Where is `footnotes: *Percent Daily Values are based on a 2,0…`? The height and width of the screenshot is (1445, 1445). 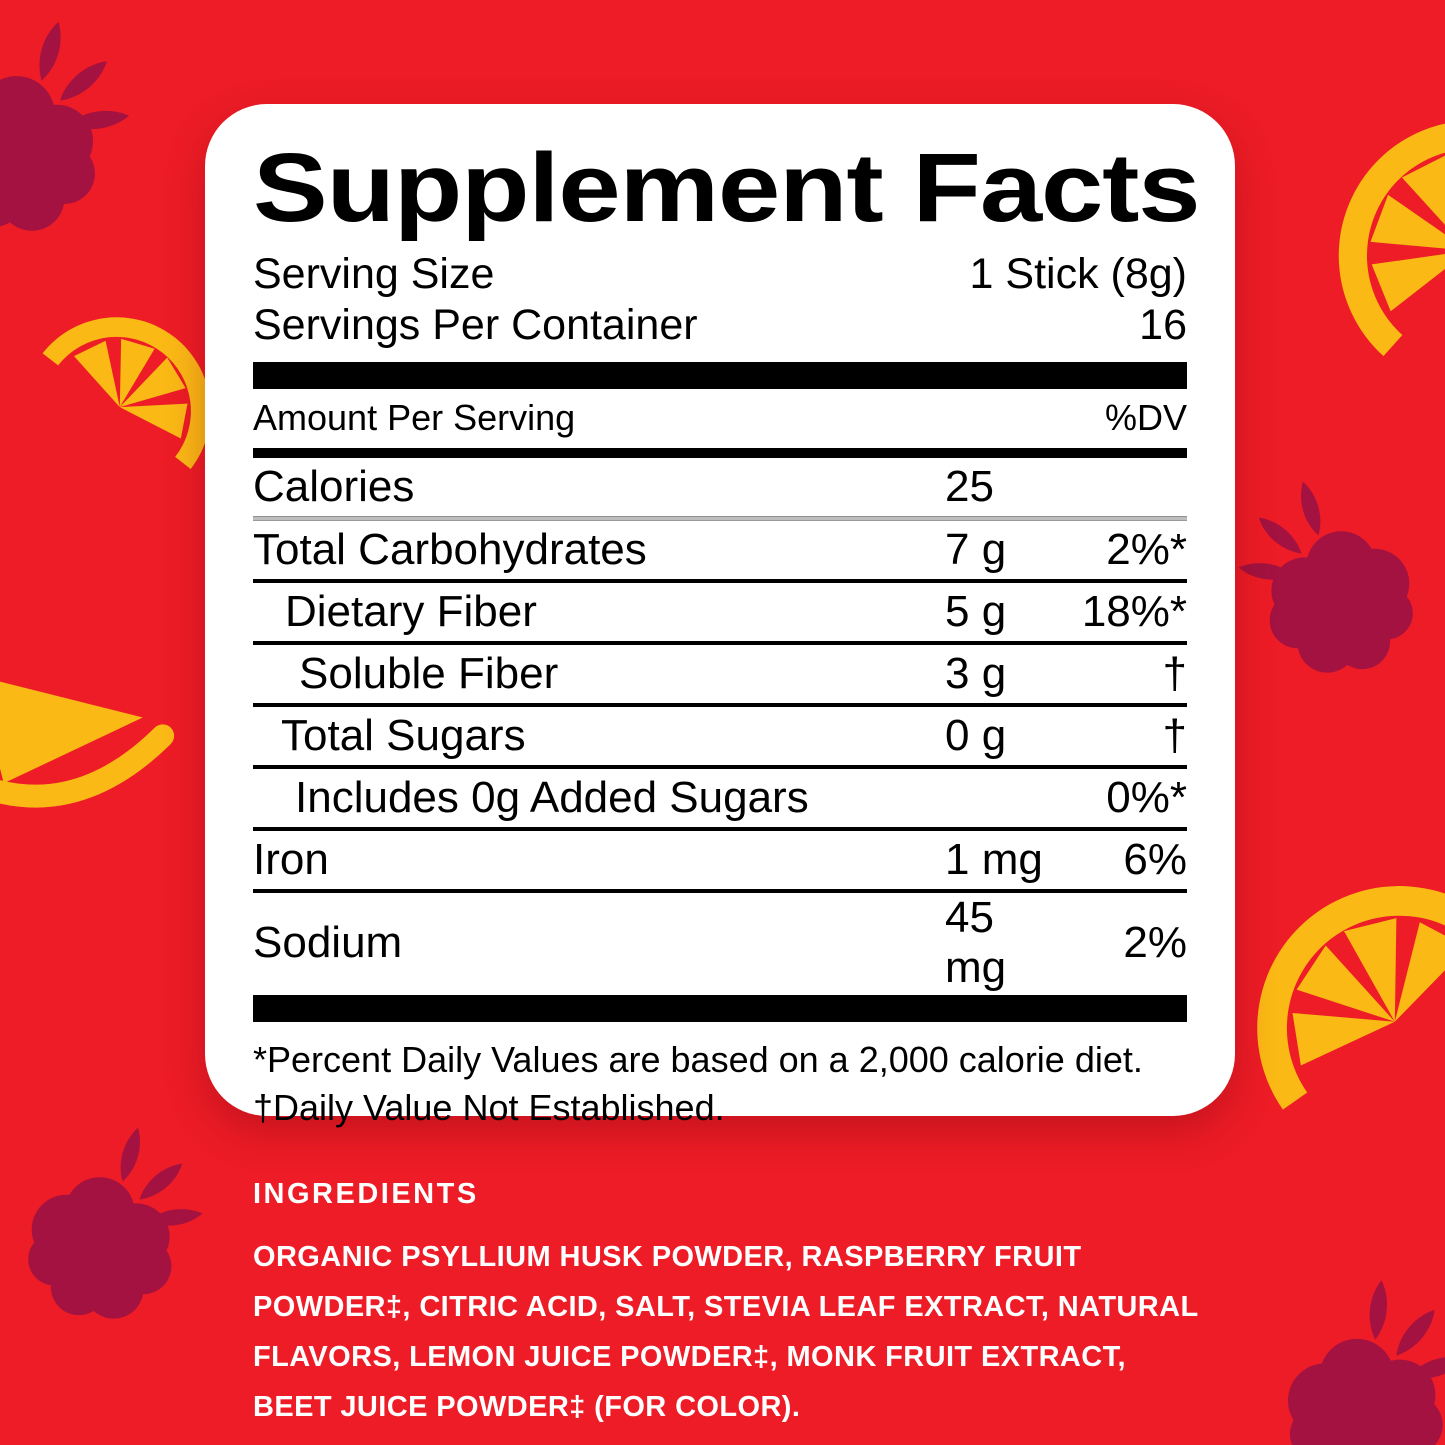
footnotes: *Percent Daily Values are based on a 2,0… is located at coordinates (720, 1077).